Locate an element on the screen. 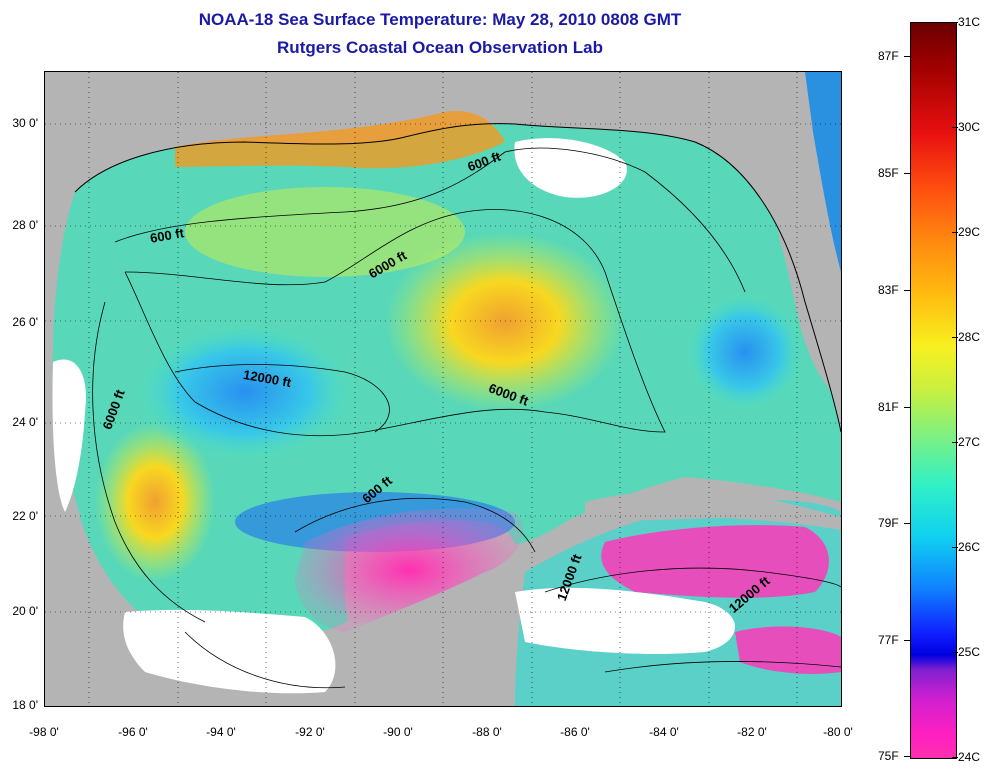 Image resolution: width=992 pixels, height=770 pixels. page-subtitle: Rutgers Coastal Ocean Observation Lab is located at coordinates (440, 47).